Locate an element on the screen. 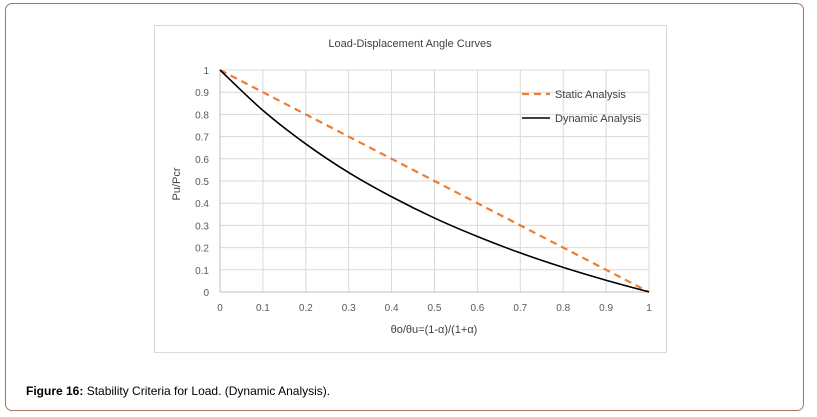  y-tick-label: 0.9 is located at coordinates (202, 93).